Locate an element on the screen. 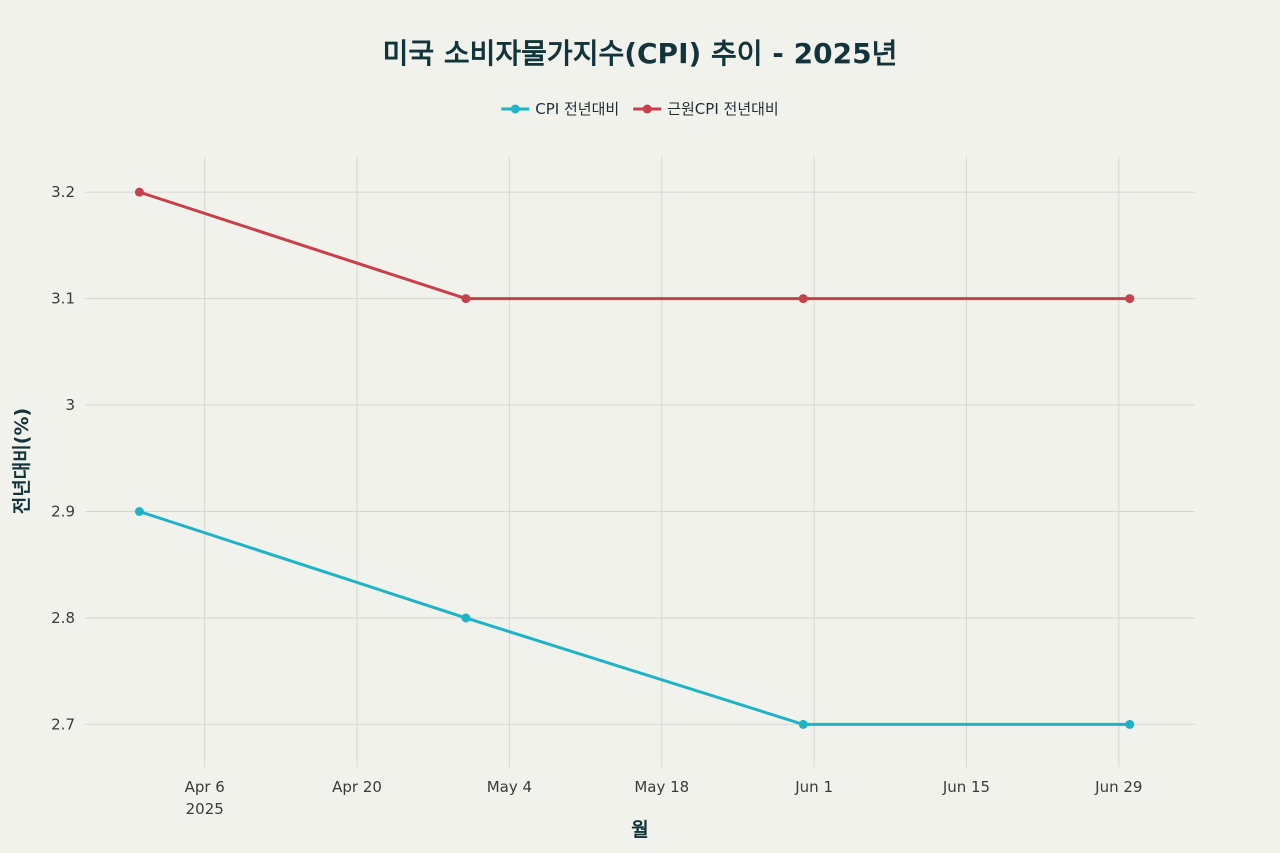 The image size is (1280, 853). x-axis-title: 월 is located at coordinates (639, 830).